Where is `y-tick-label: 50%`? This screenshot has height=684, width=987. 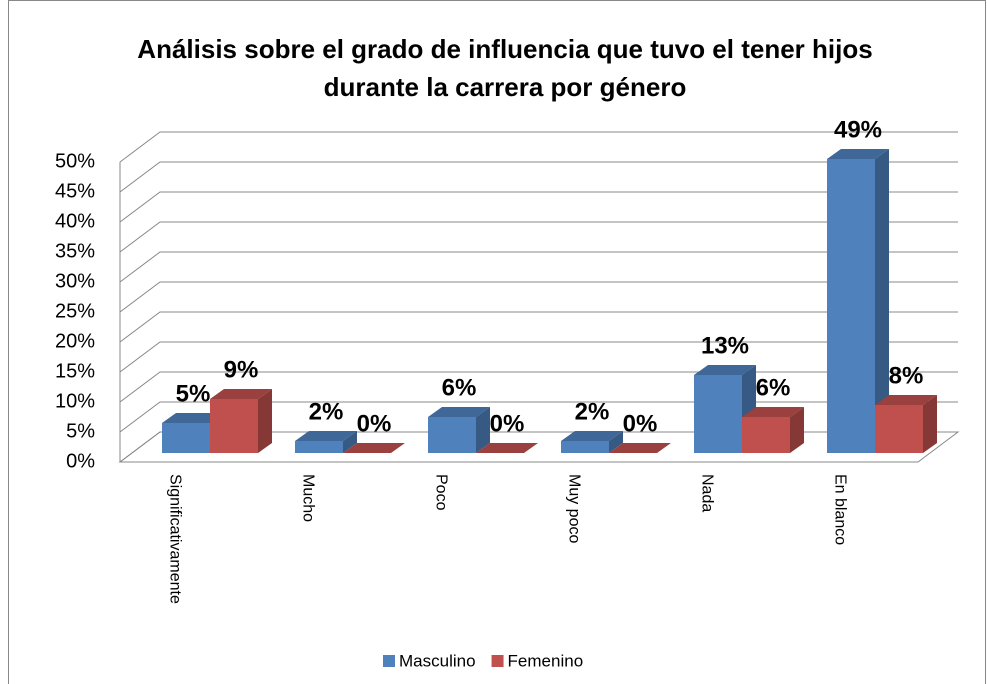
y-tick-label: 50% is located at coordinates (75, 161).